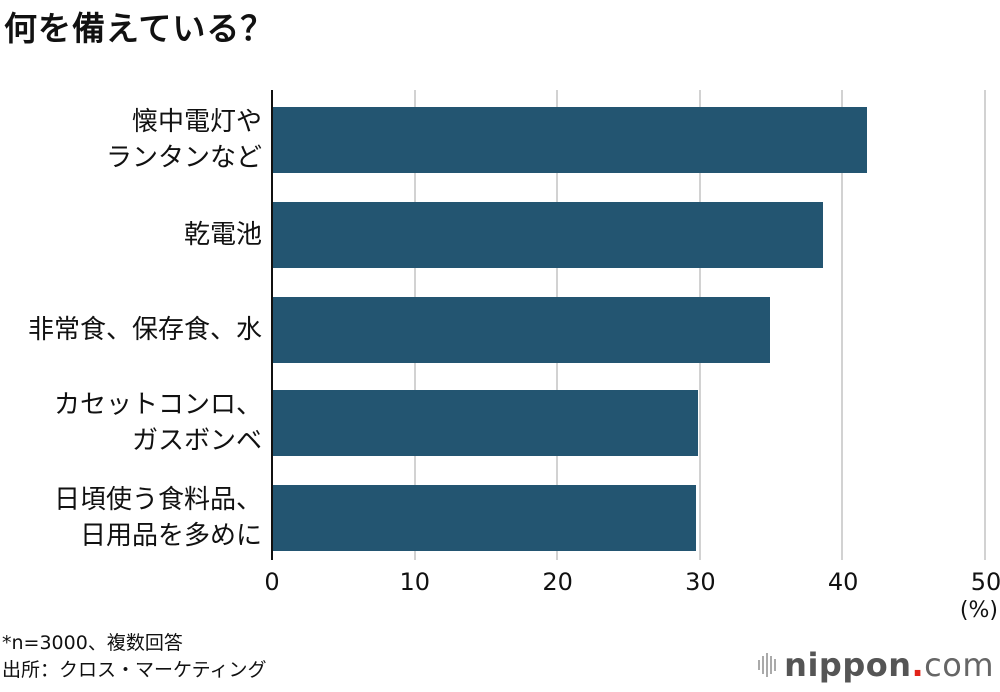  I want to click on chart-title: 何を備えている？, so click(139, 28).